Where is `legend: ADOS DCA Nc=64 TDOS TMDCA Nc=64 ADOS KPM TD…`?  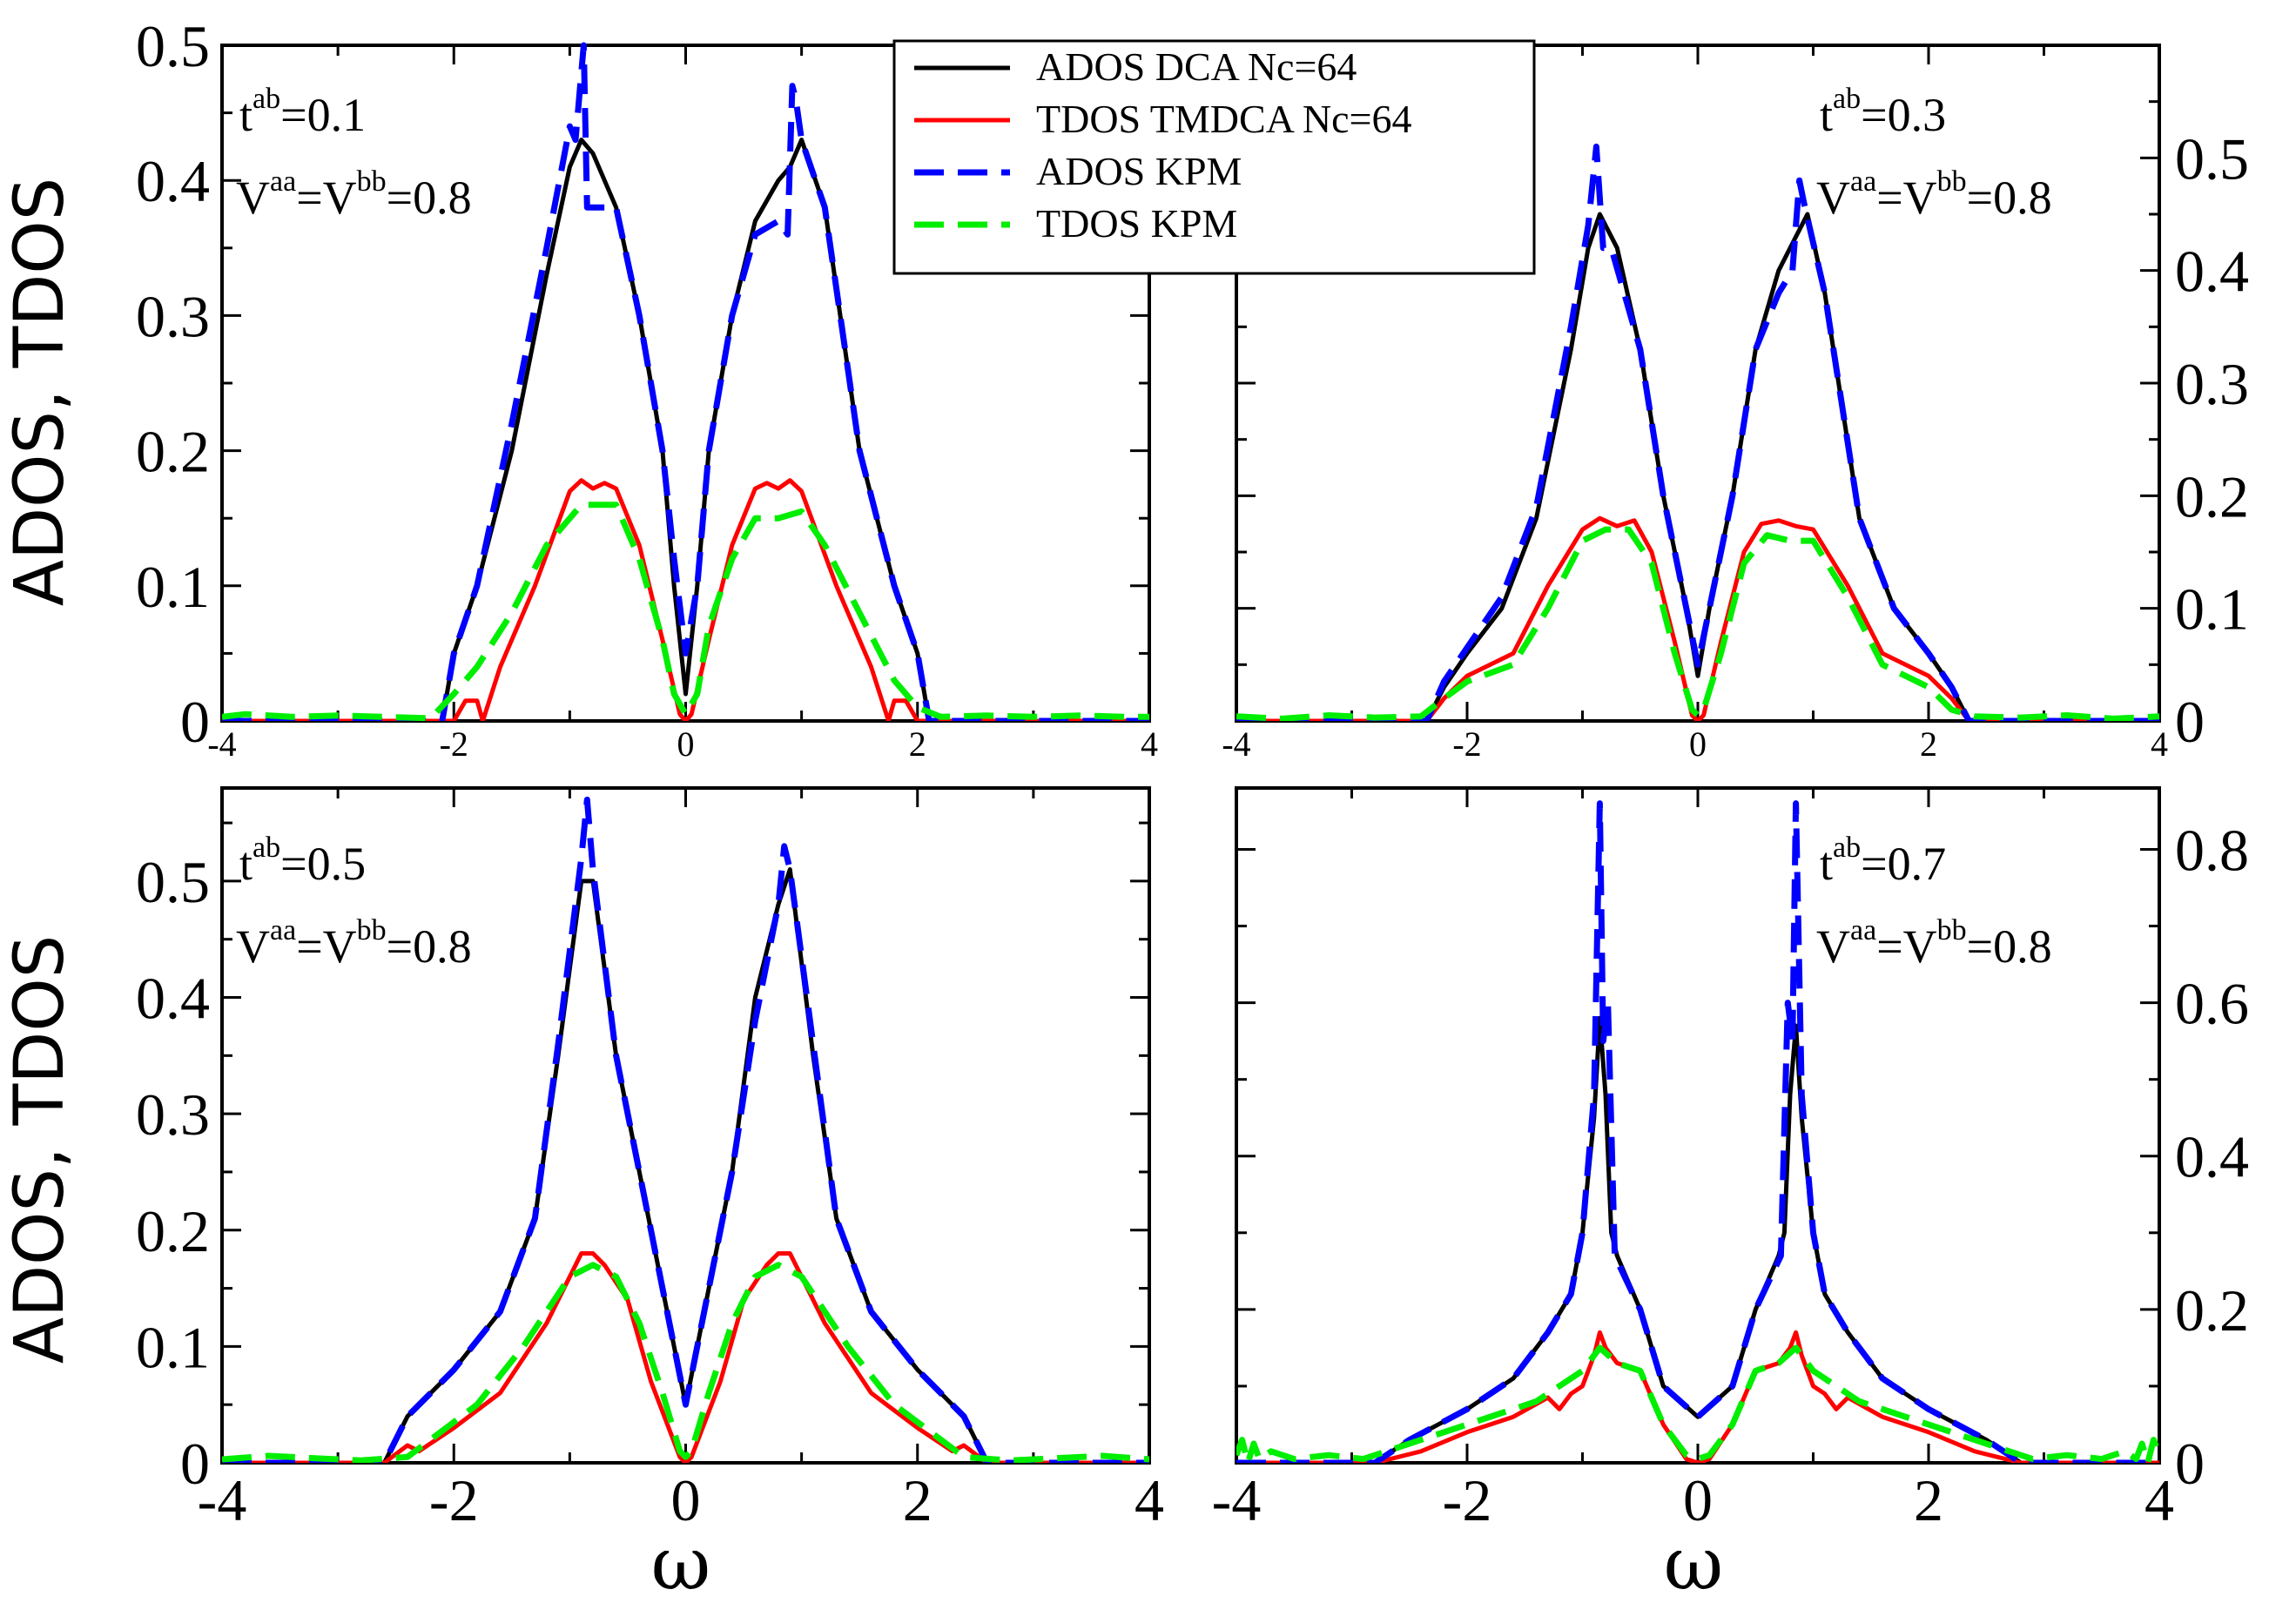 legend: ADOS DCA Nc=64 TDOS TMDCA Nc=64 ADOS KPM TD… is located at coordinates (1214, 157).